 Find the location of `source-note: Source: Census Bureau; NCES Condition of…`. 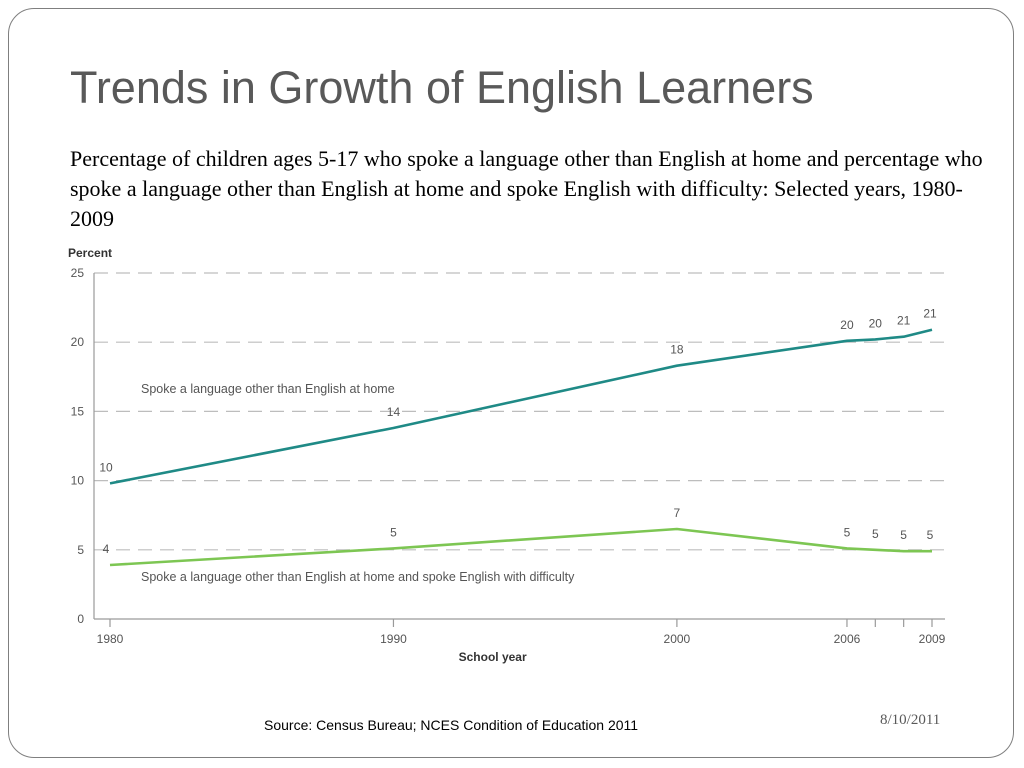

source-note: Source: Census Bureau; NCES Condition of… is located at coordinates (451, 725).